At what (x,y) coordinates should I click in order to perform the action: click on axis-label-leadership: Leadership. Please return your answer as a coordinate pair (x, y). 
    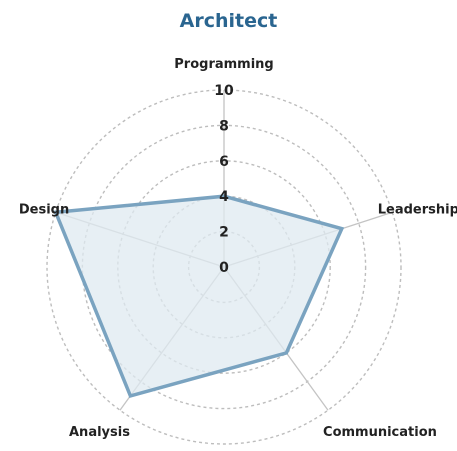
    Looking at the image, I should click on (417, 210).